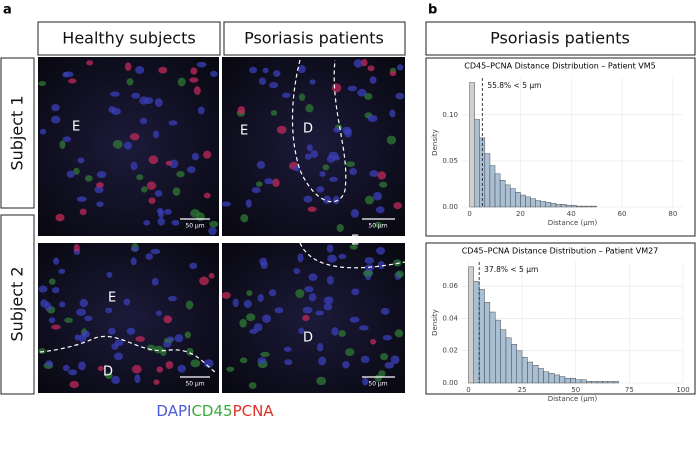 The width and height of the screenshot is (700, 451). Describe the element at coordinates (573, 223) in the screenshot. I see `x-axis-label: Distance (µm)` at that location.